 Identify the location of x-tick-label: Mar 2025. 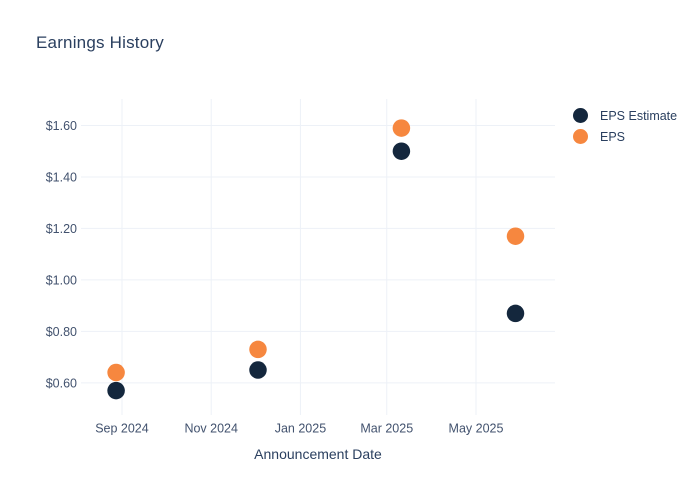
(386, 429).